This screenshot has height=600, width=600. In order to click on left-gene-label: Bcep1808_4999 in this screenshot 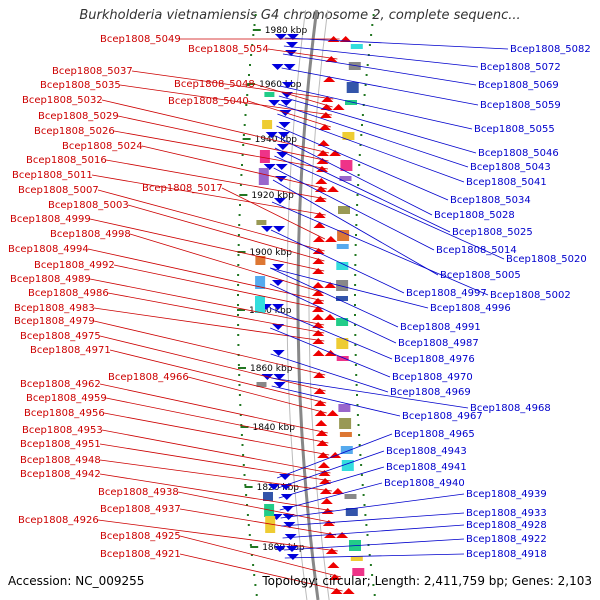, I will do `click(50, 219)`.